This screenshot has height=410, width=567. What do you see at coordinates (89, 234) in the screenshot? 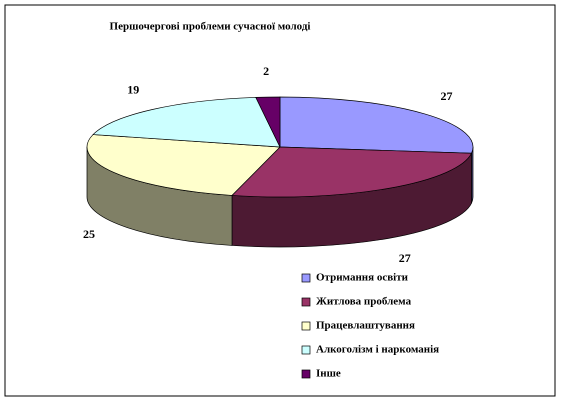
I see `data-label: 25` at bounding box center [89, 234].